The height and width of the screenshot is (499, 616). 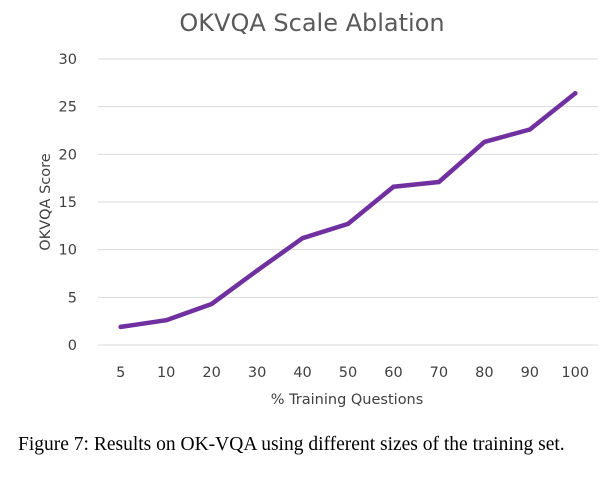 What do you see at coordinates (302, 373) in the screenshot?
I see `x-tick-label: 40` at bounding box center [302, 373].